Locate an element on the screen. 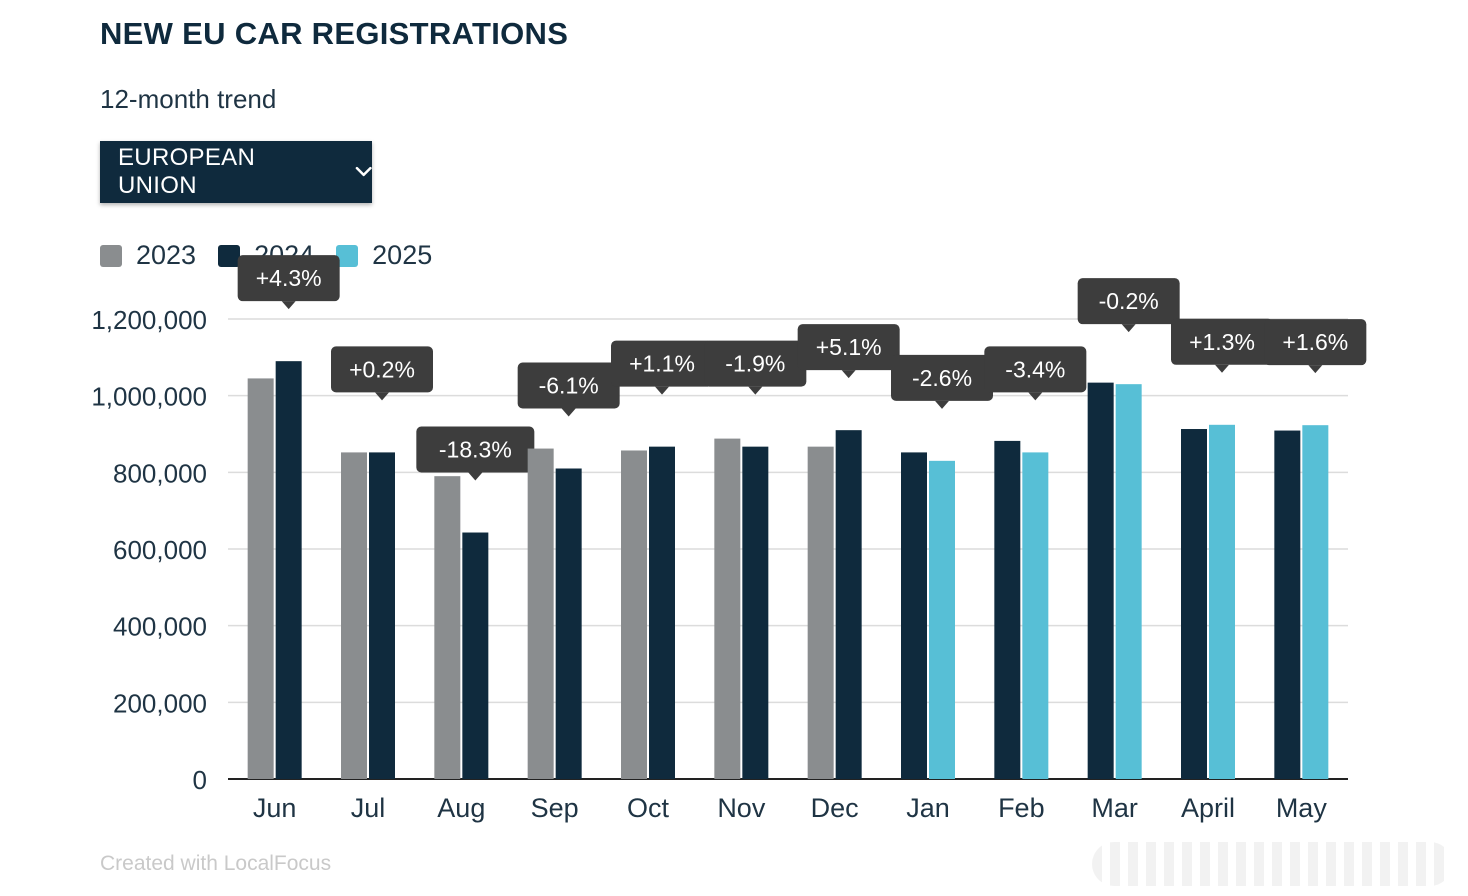 This screenshot has width=1468, height=896. bar-2025-feb is located at coordinates (1035, 615).